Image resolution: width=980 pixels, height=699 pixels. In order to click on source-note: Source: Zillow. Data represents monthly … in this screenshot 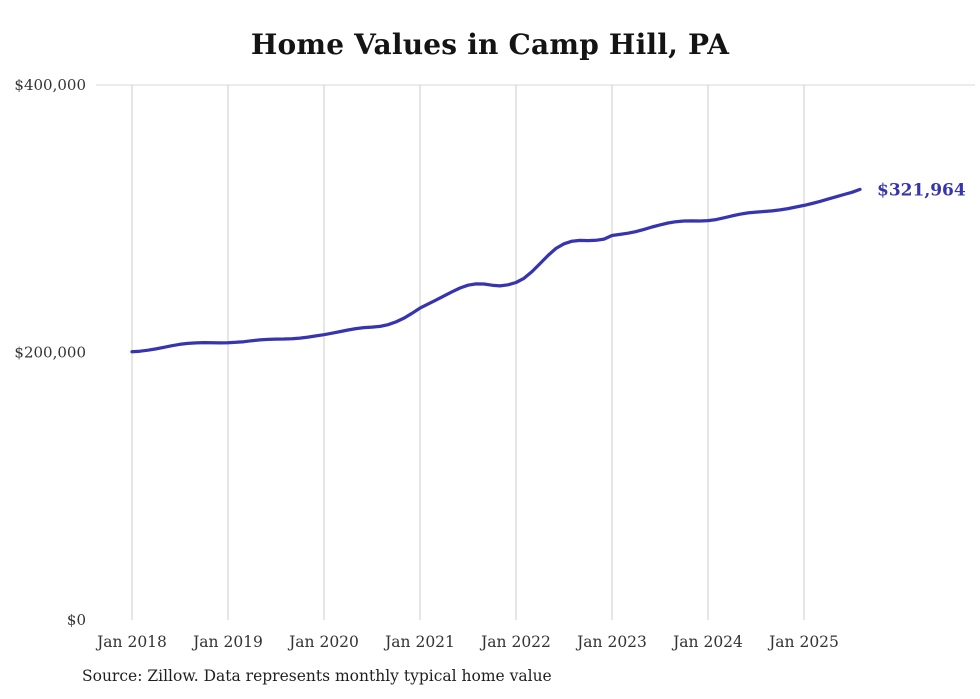, I will do `click(317, 676)`.